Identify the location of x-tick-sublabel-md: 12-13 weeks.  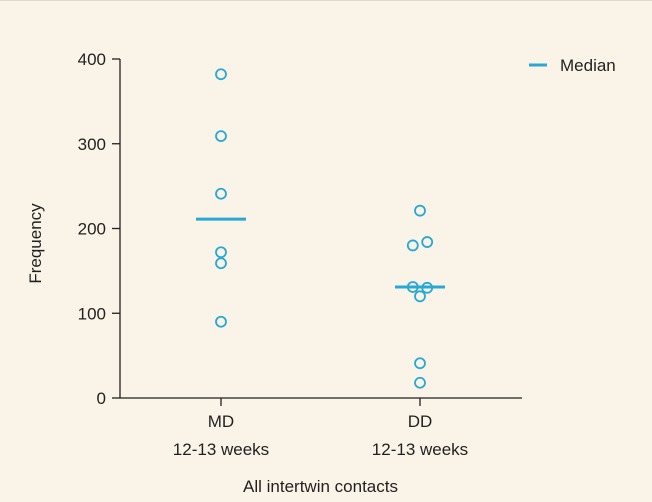
(221, 449).